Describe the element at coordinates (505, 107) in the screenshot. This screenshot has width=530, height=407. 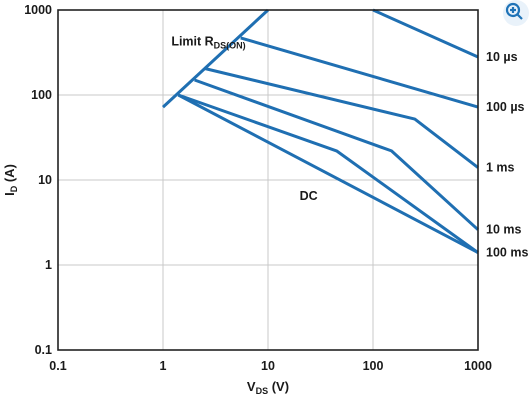
I see `series-label: 100 µs` at that location.